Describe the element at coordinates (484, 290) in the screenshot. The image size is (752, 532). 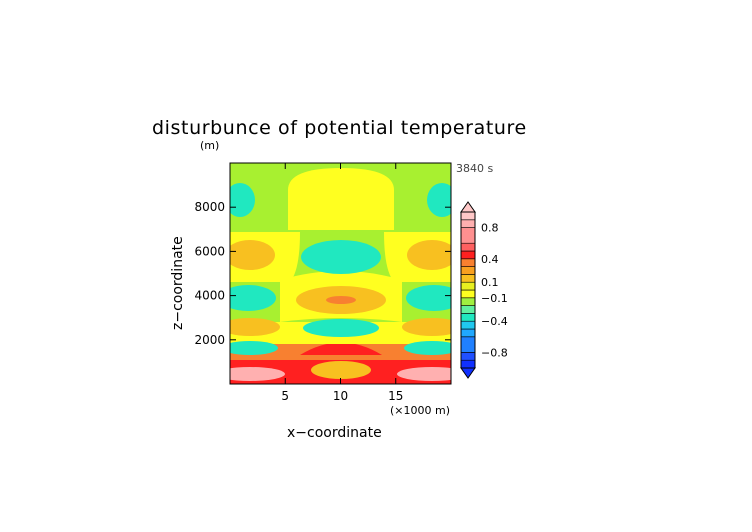
I see `colorbar: −0.8 −0.4 −0.1 0.1 0.4 0.8` at that location.